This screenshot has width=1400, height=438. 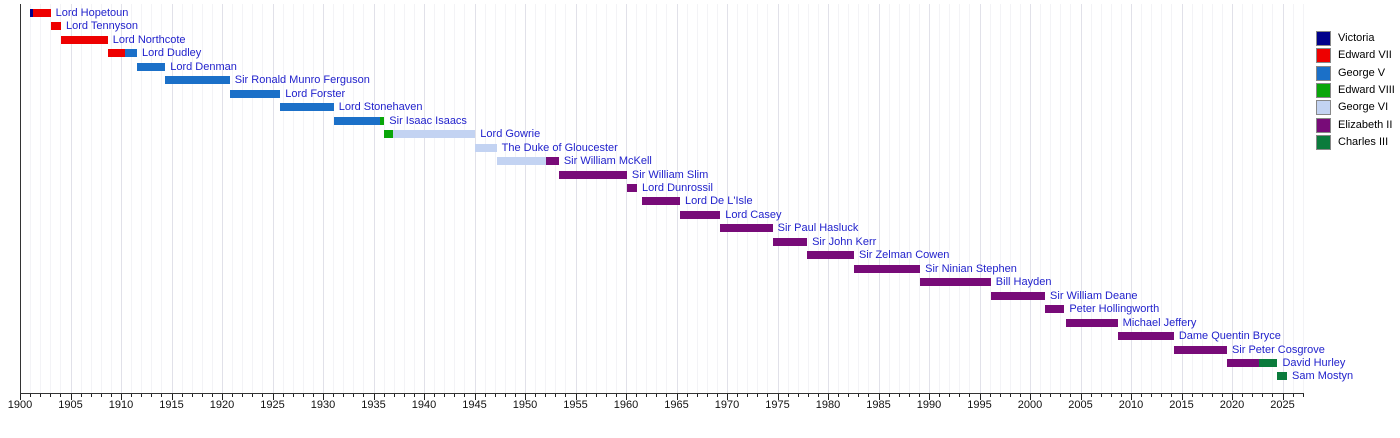 What do you see at coordinates (586, 395) in the screenshot?
I see `x-tick-1956` at bounding box center [586, 395].